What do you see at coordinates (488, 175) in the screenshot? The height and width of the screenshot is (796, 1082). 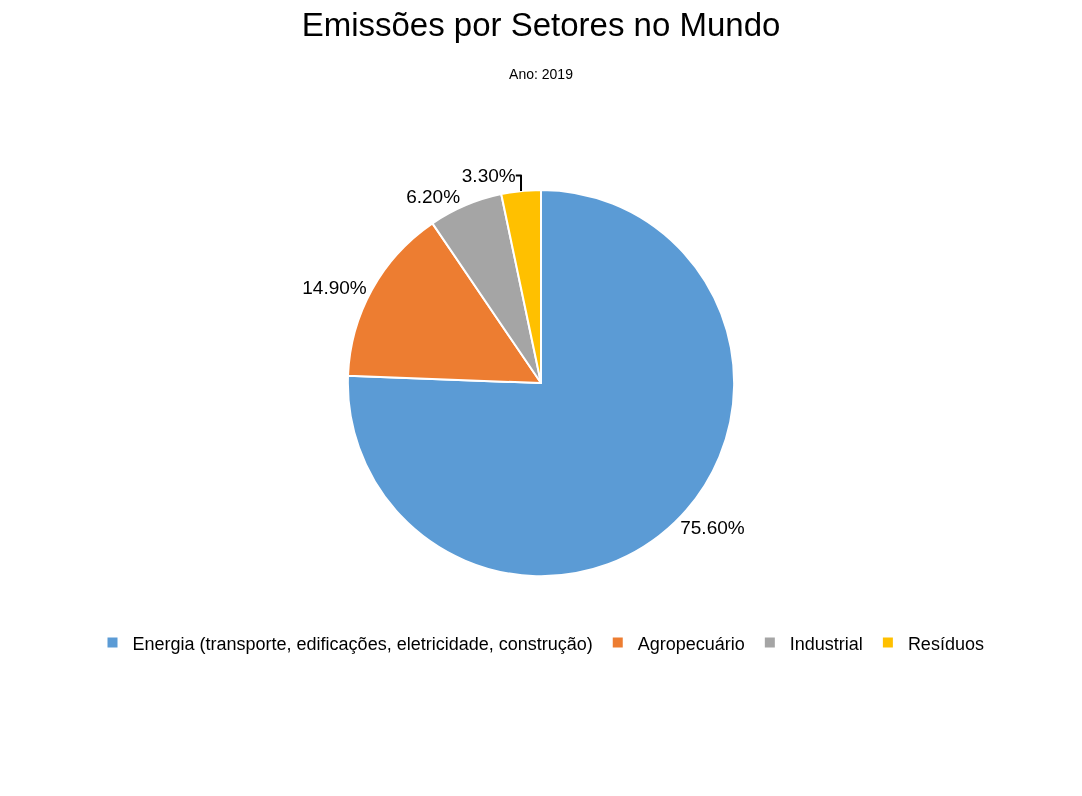 I see `data-label: 3.30%` at bounding box center [488, 175].